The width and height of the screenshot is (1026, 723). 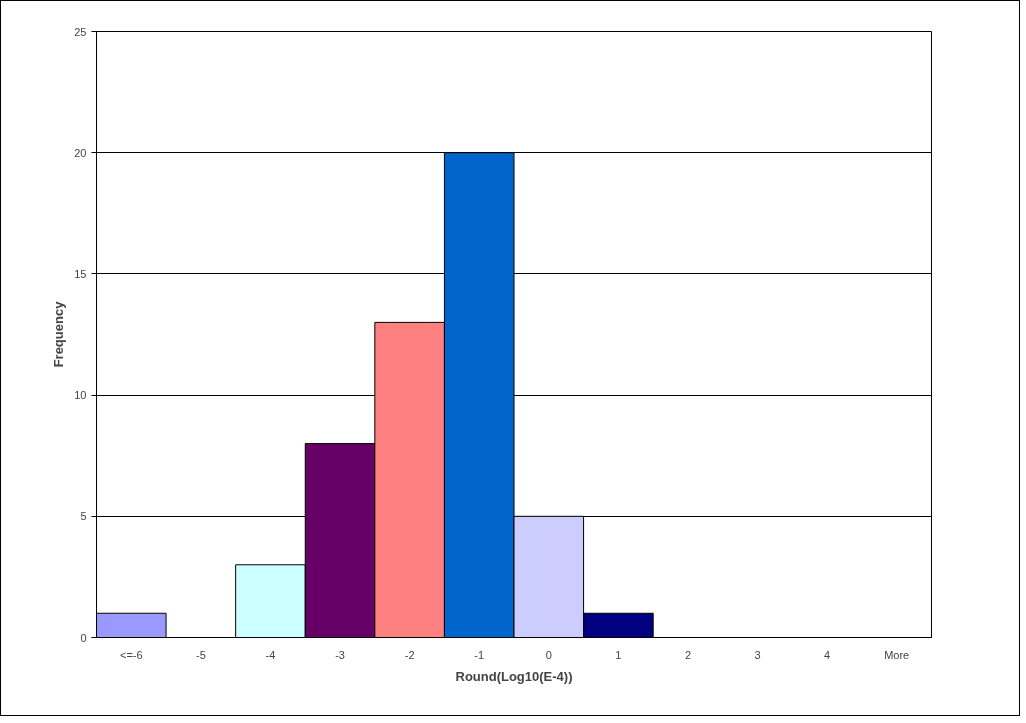 What do you see at coordinates (200, 654) in the screenshot?
I see `x-tick-label: -5` at bounding box center [200, 654].